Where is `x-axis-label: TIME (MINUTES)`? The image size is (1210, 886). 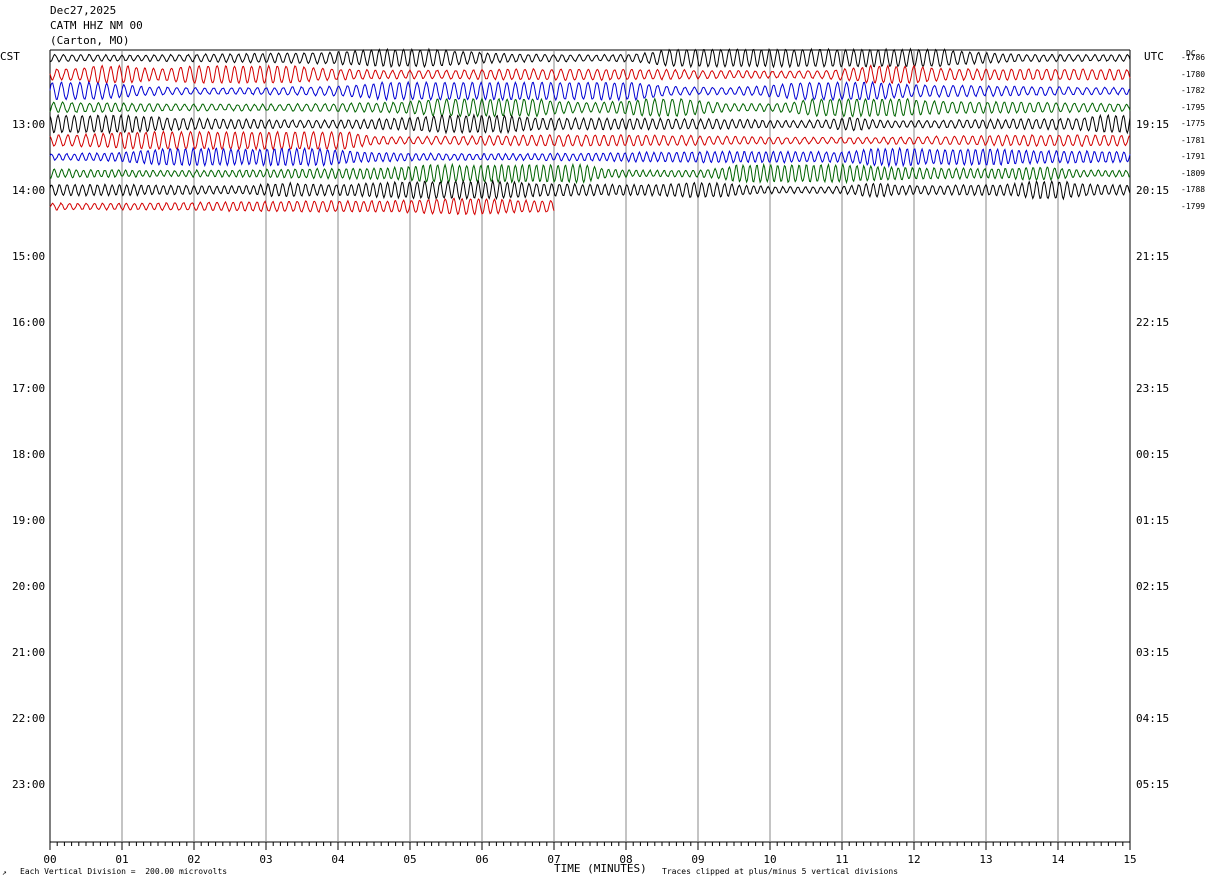 x-axis-label: TIME (MINUTES) is located at coordinates (600, 868).